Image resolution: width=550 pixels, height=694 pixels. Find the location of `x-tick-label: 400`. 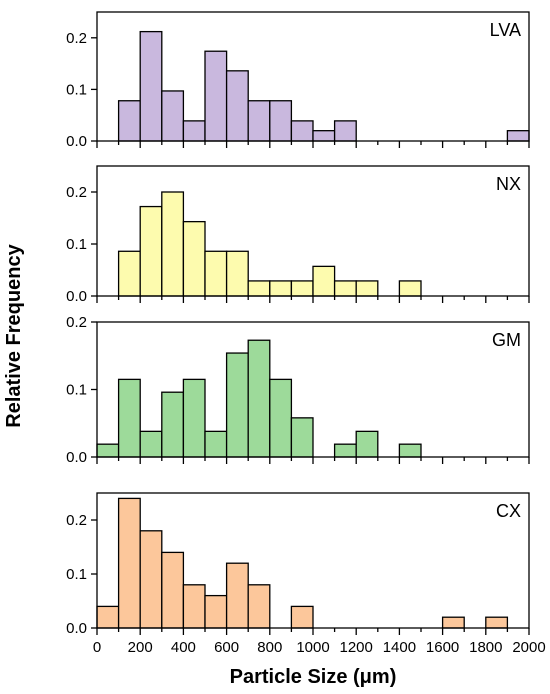

x-tick-label: 400 is located at coordinates (183, 647).